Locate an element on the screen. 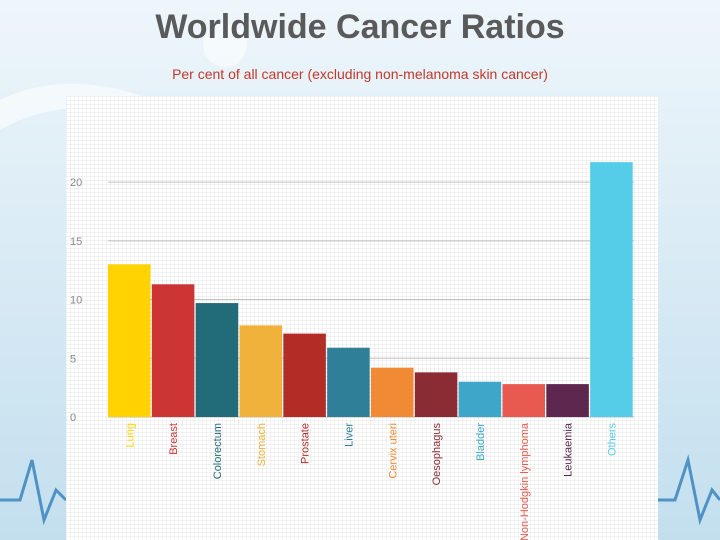 Image resolution: width=720 pixels, height=540 pixels. x-tick-label: Bladder is located at coordinates (481, 442).